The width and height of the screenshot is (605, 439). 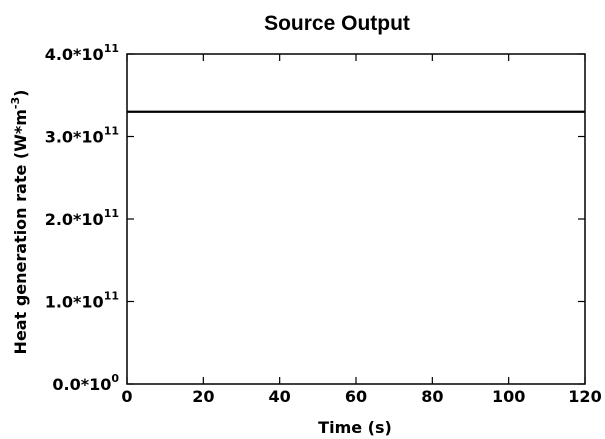 What do you see at coordinates (126, 396) in the screenshot?
I see `x-tick-label: 0` at bounding box center [126, 396].